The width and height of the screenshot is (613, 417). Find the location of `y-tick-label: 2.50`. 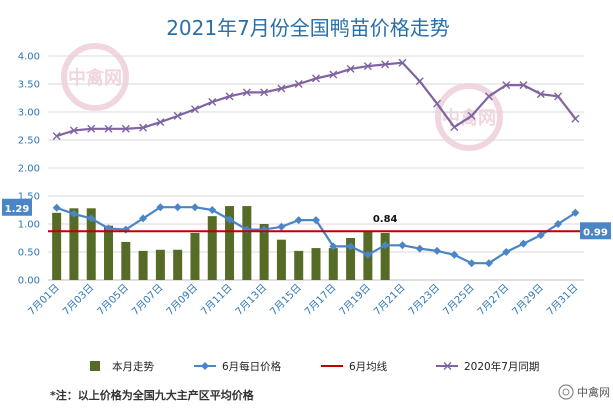

y-tick-label: 2.50 is located at coordinates (29, 141).